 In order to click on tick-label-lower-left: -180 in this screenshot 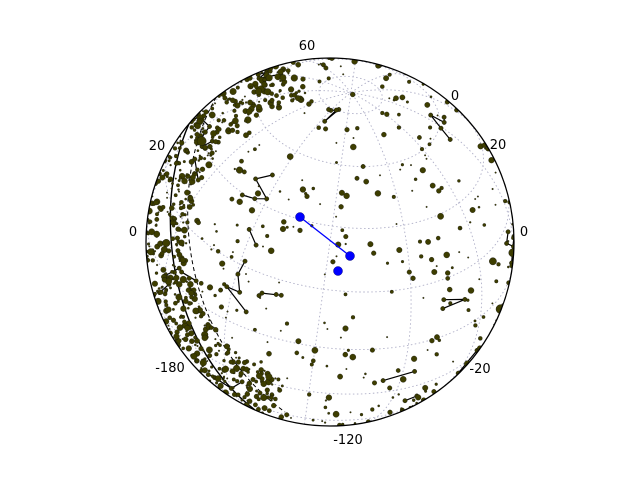, I will do `click(170, 368)`.